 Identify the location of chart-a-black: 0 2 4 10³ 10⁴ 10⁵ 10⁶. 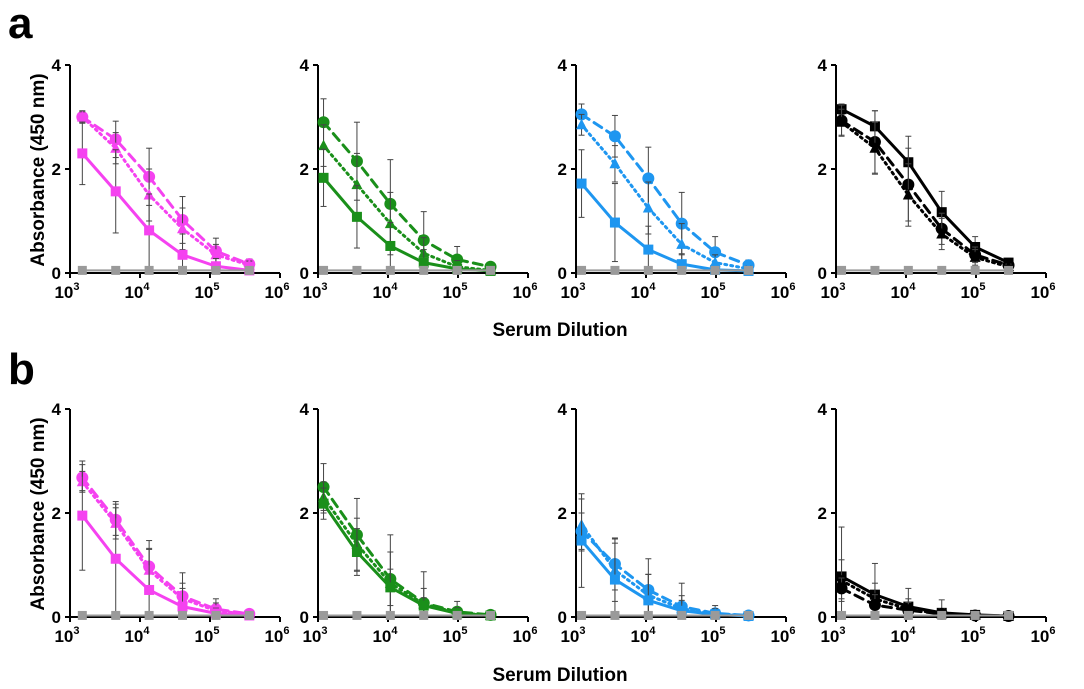
(937, 179).